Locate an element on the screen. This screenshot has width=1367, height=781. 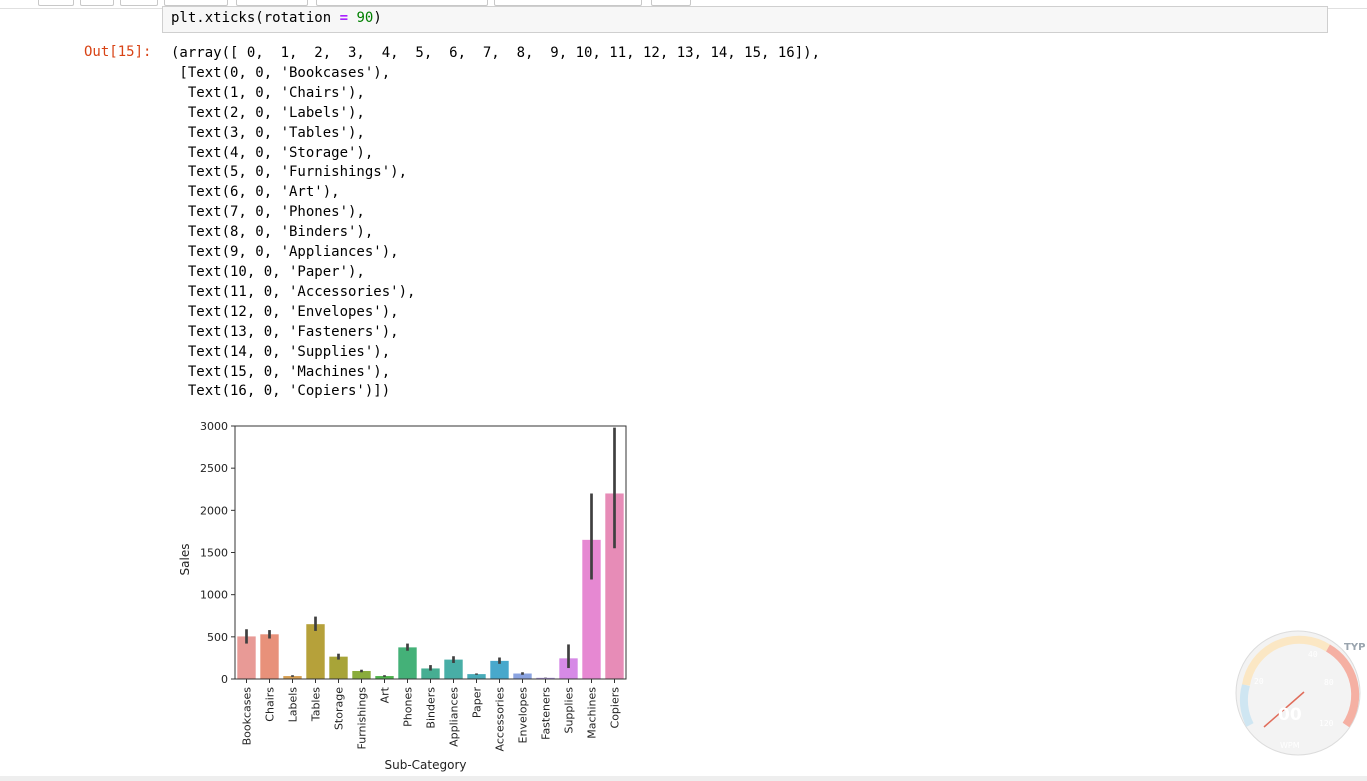
gauge-arc-red is located at coordinates (1342, 686).